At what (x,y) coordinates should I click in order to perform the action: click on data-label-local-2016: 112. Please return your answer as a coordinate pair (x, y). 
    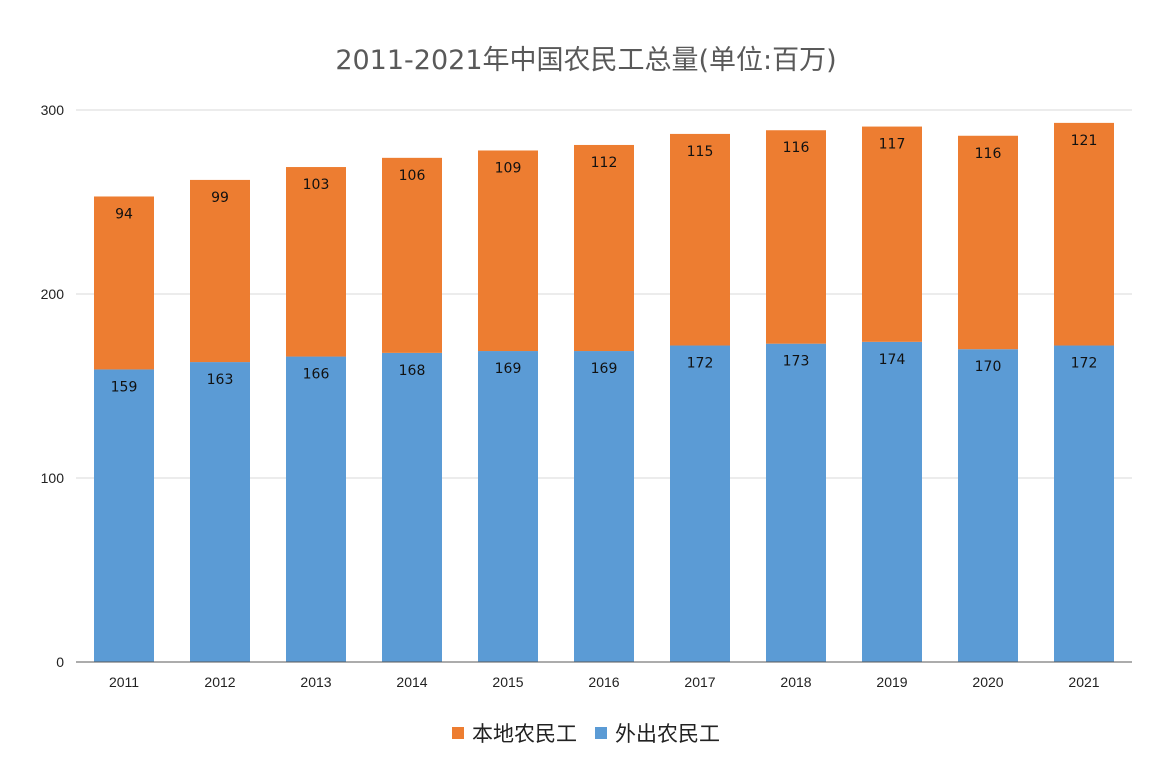
    Looking at the image, I should click on (604, 163).